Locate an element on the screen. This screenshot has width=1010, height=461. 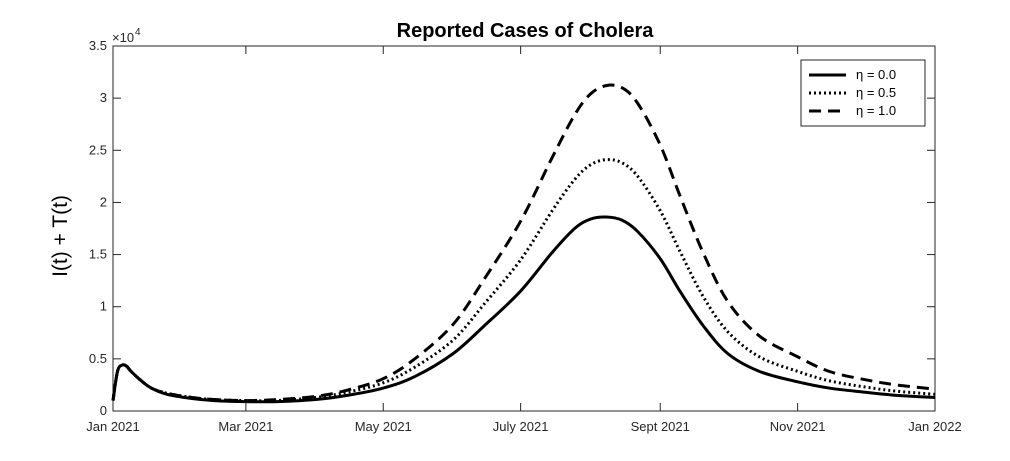
legend-label-eta-0-0: η = 0.0 is located at coordinates (876, 74).